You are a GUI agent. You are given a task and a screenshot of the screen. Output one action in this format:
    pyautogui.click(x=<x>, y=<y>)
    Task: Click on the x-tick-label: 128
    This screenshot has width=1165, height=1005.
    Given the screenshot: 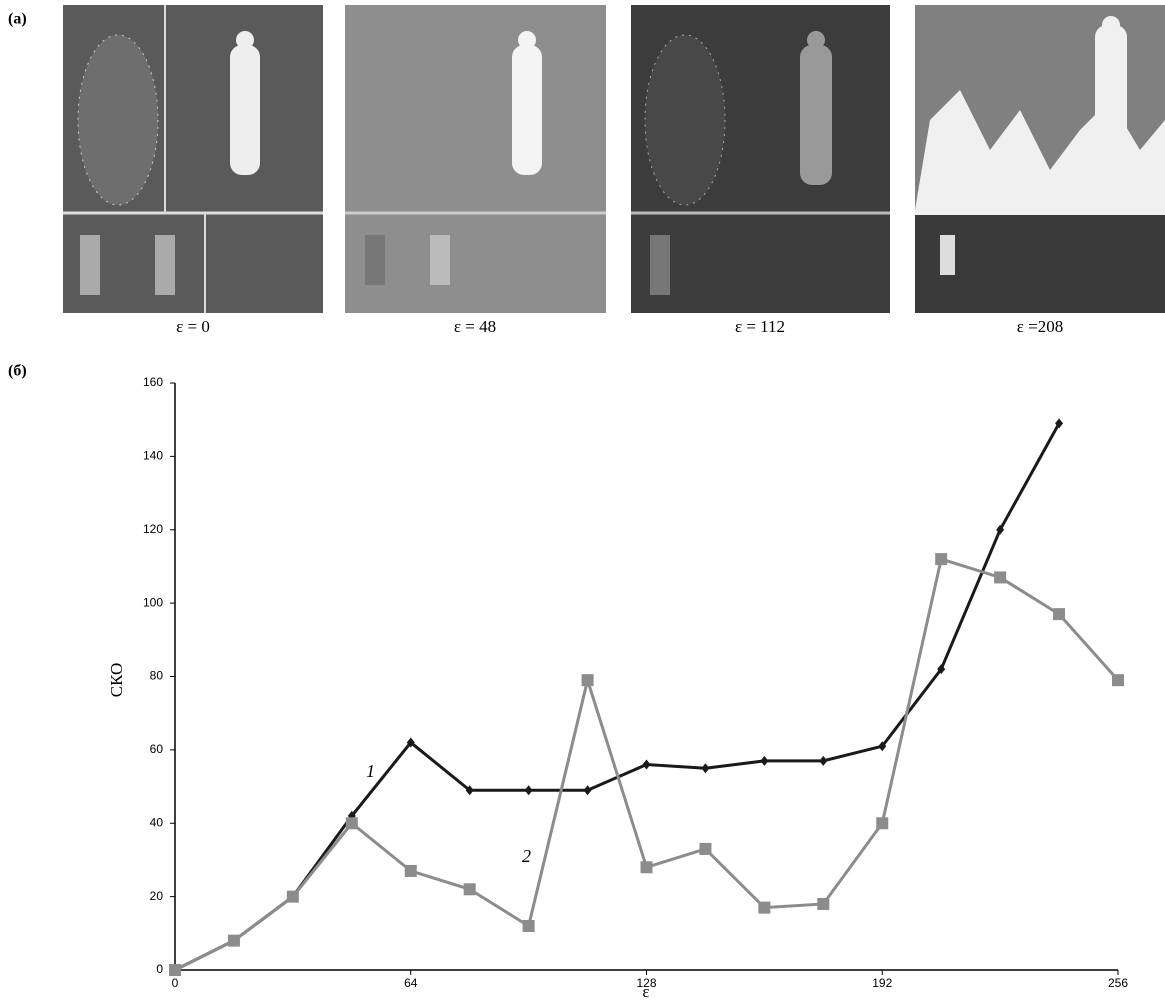 What is the action you would take?
    pyautogui.click(x=646, y=983)
    